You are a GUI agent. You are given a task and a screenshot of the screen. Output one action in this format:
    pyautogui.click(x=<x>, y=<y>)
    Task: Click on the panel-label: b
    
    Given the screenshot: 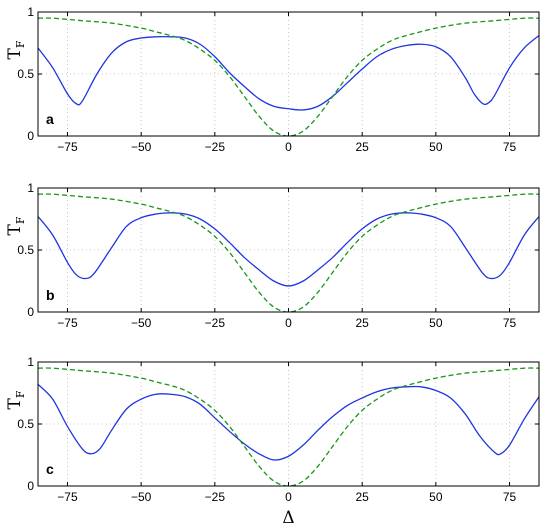 What is the action you would take?
    pyautogui.click(x=50, y=295)
    